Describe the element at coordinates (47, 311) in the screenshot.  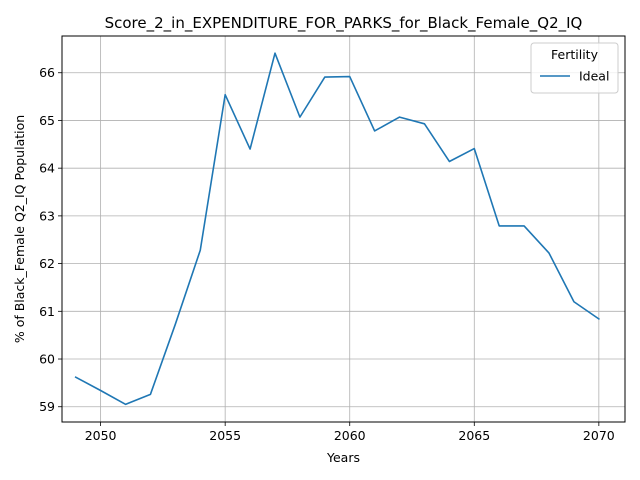
I see `y-tick-label: 61` at that location.